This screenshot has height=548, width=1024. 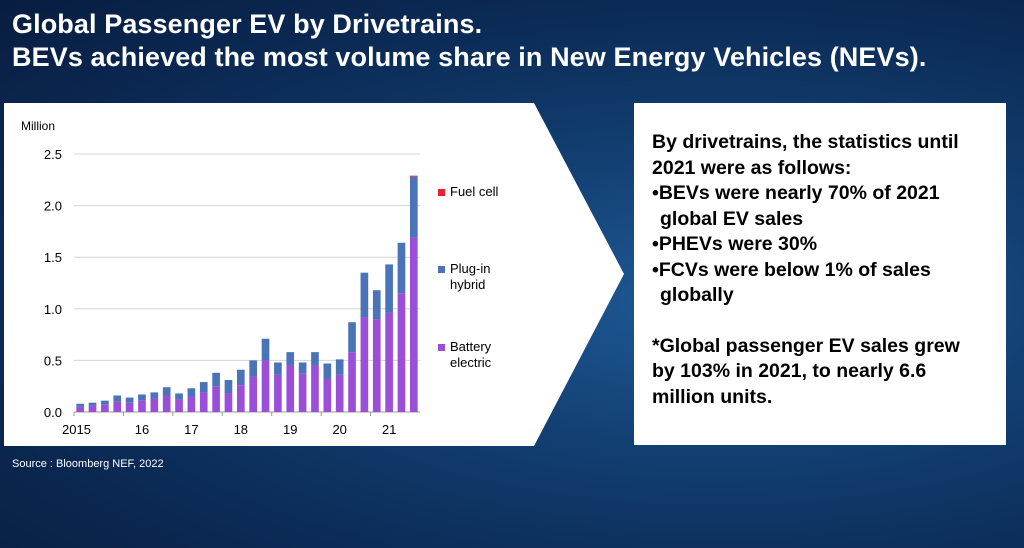 What do you see at coordinates (732, 218) in the screenshot?
I see `bullet-bev-line-2: global EV sales` at bounding box center [732, 218].